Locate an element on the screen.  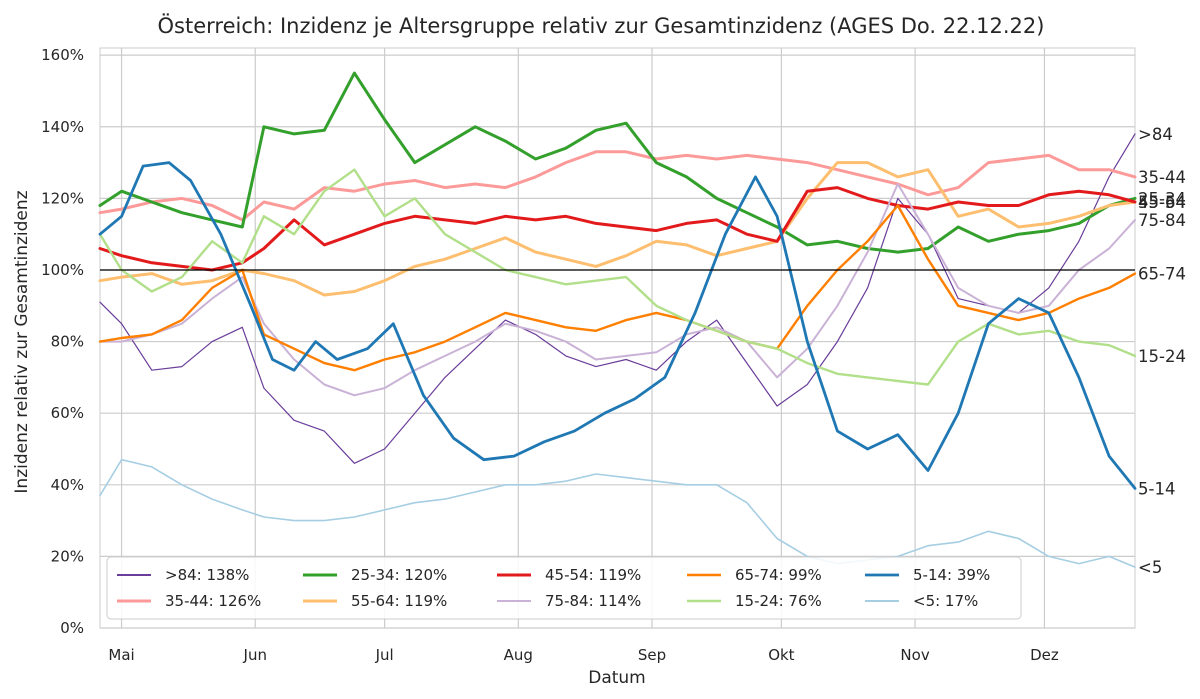
y-tick-label: 80% is located at coordinates (67, 342).